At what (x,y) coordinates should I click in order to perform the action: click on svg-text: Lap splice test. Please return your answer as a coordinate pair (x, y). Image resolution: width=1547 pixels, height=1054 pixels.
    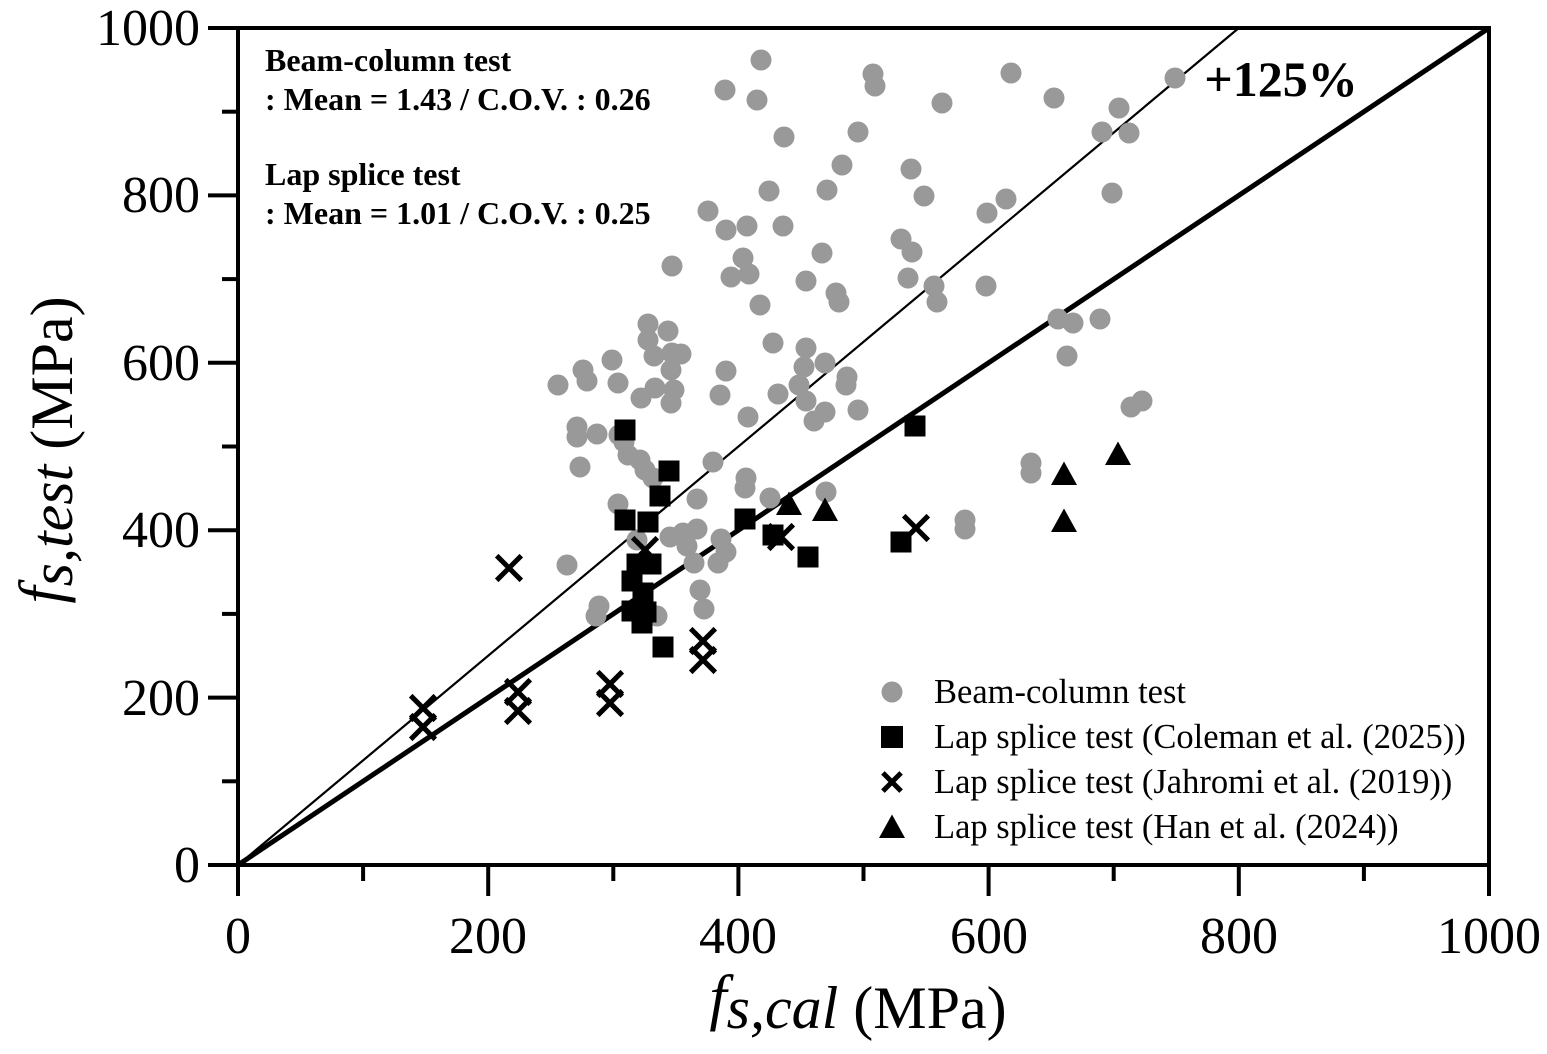
    Looking at the image, I should click on (363, 174).